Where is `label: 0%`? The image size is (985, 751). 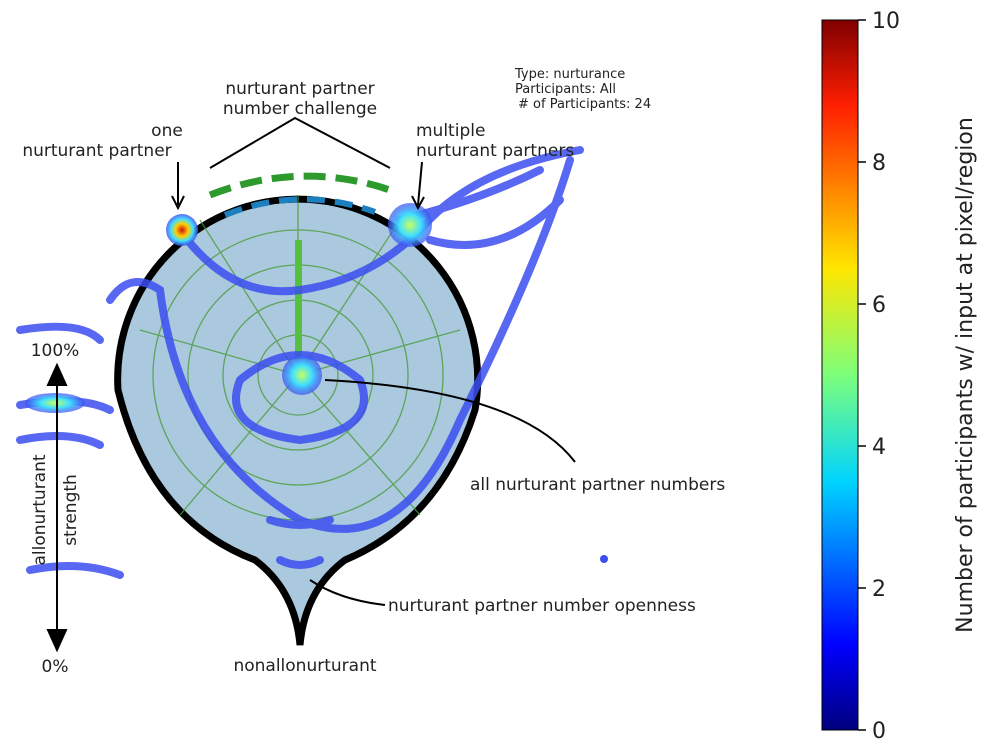 label: 0% is located at coordinates (55, 667).